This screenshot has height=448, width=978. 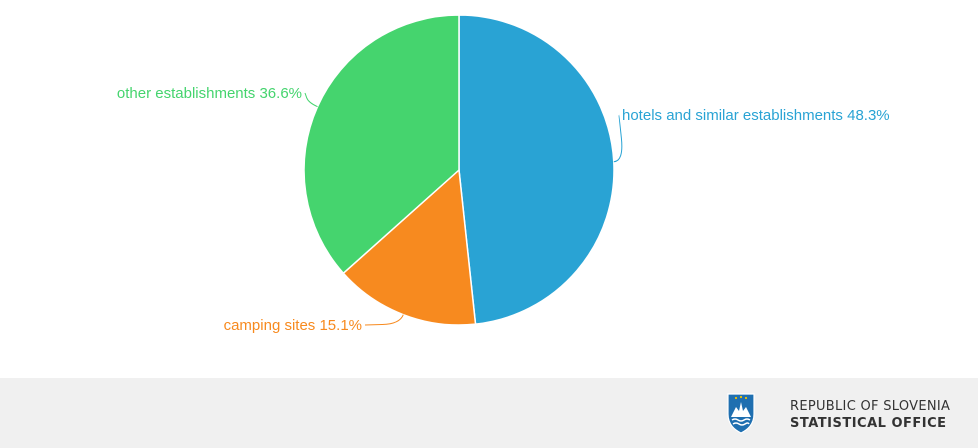 I want to click on slovenia-crest-icon, so click(x=741, y=413).